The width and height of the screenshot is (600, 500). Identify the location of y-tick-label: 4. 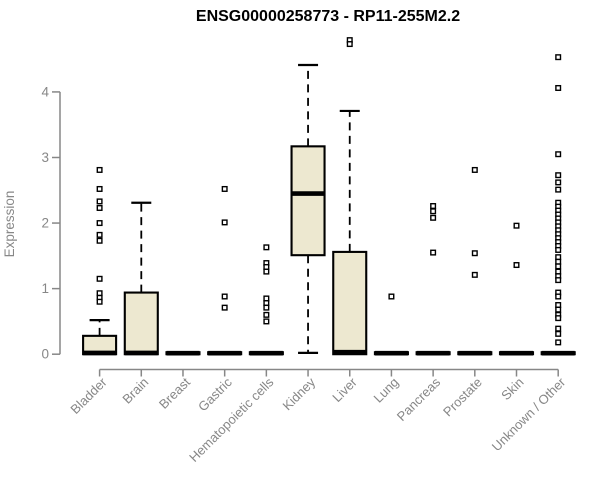
(45, 91).